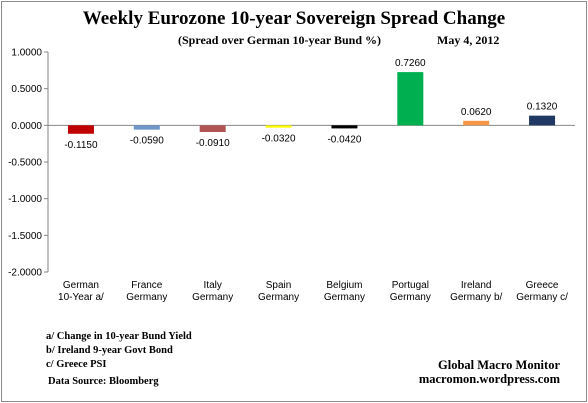  What do you see at coordinates (76, 364) in the screenshot?
I see `footnote-c: c/ Greece PSI` at bounding box center [76, 364].